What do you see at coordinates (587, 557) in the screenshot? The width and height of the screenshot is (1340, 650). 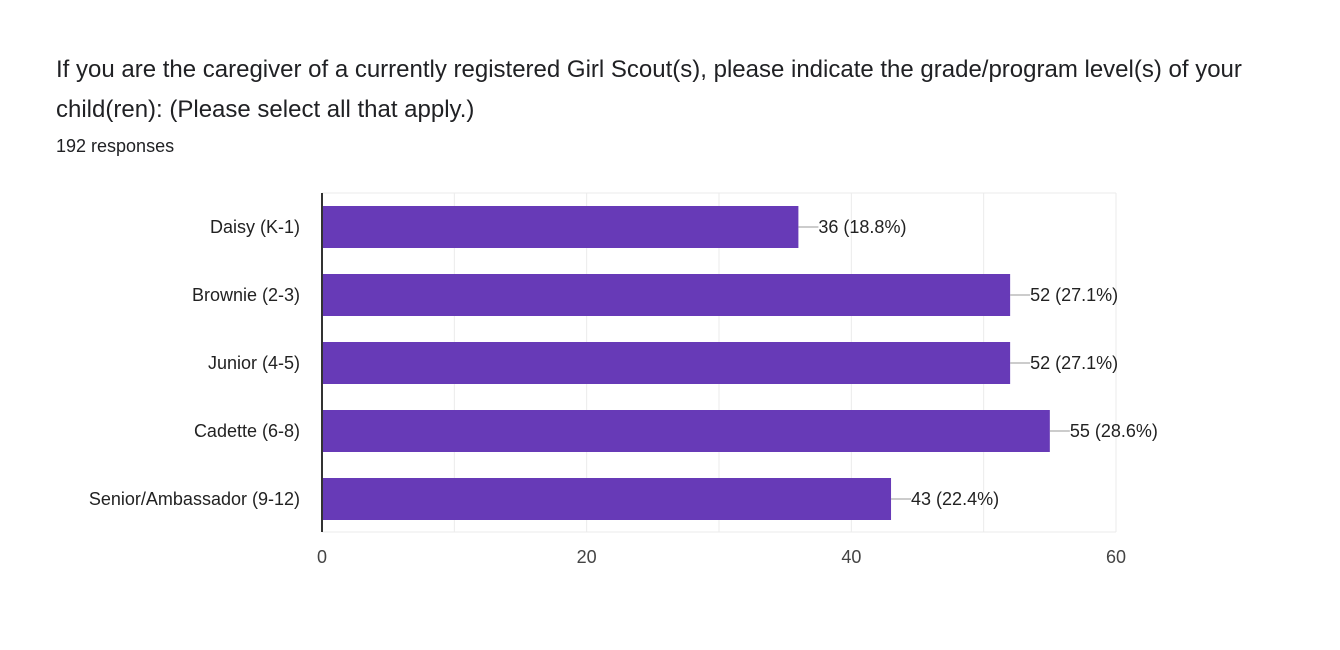 I see `x-tick-label: 20` at bounding box center [587, 557].